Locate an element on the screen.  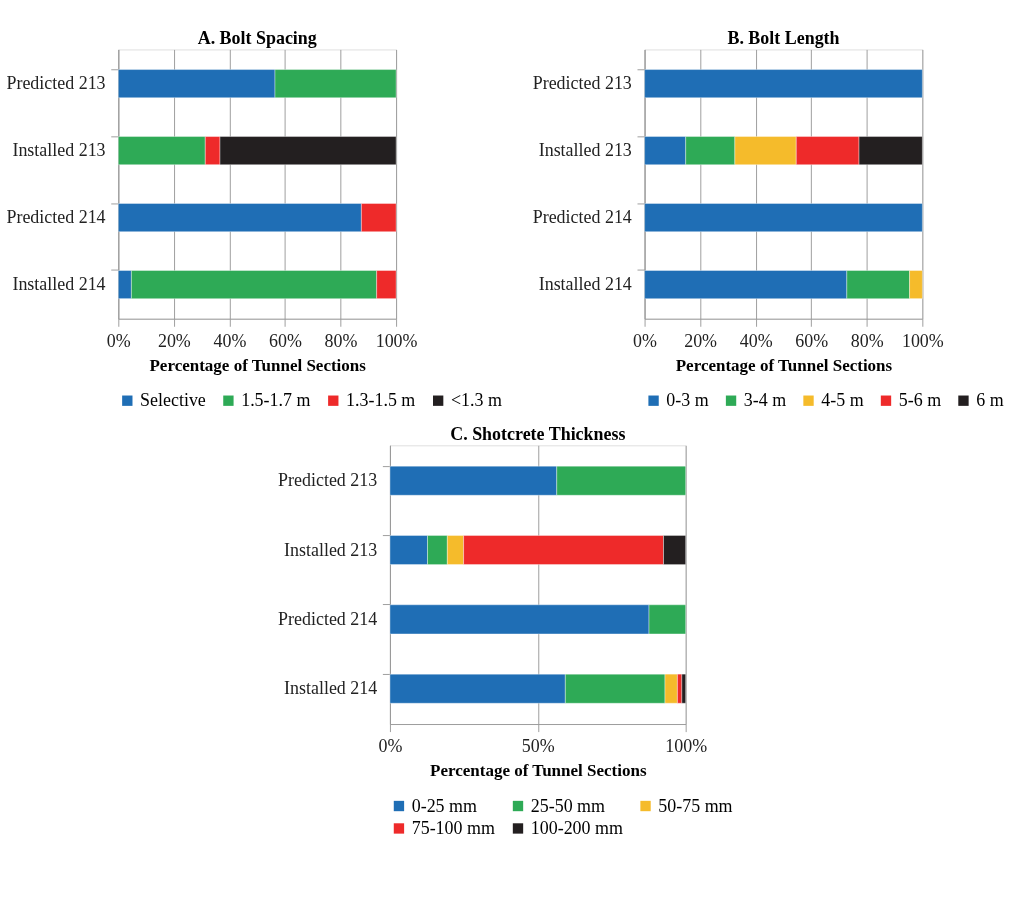
legend-label: 50-75 mm is located at coordinates (695, 805).